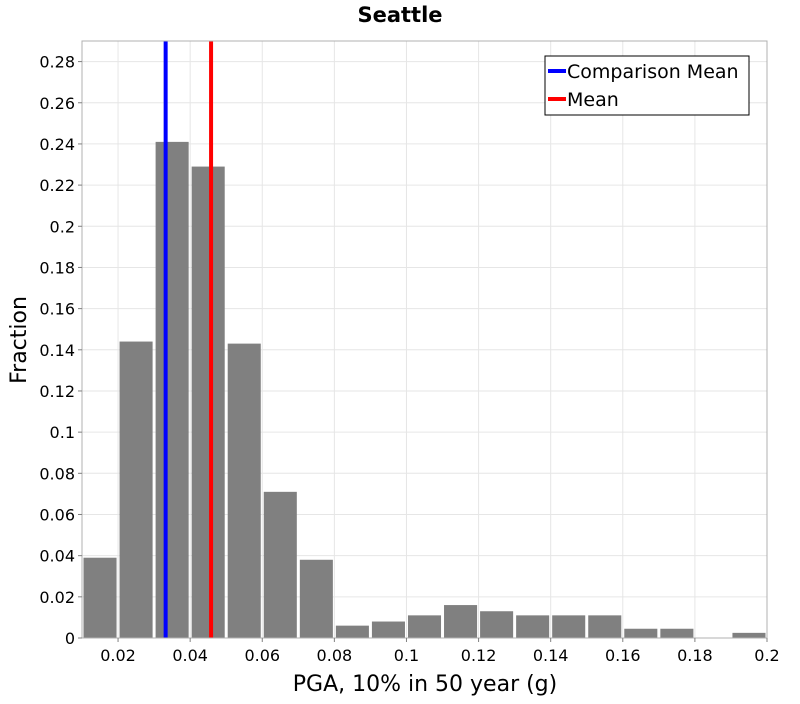  What do you see at coordinates (118, 655) in the screenshot?
I see `x-tick-label: 0.02` at bounding box center [118, 655].